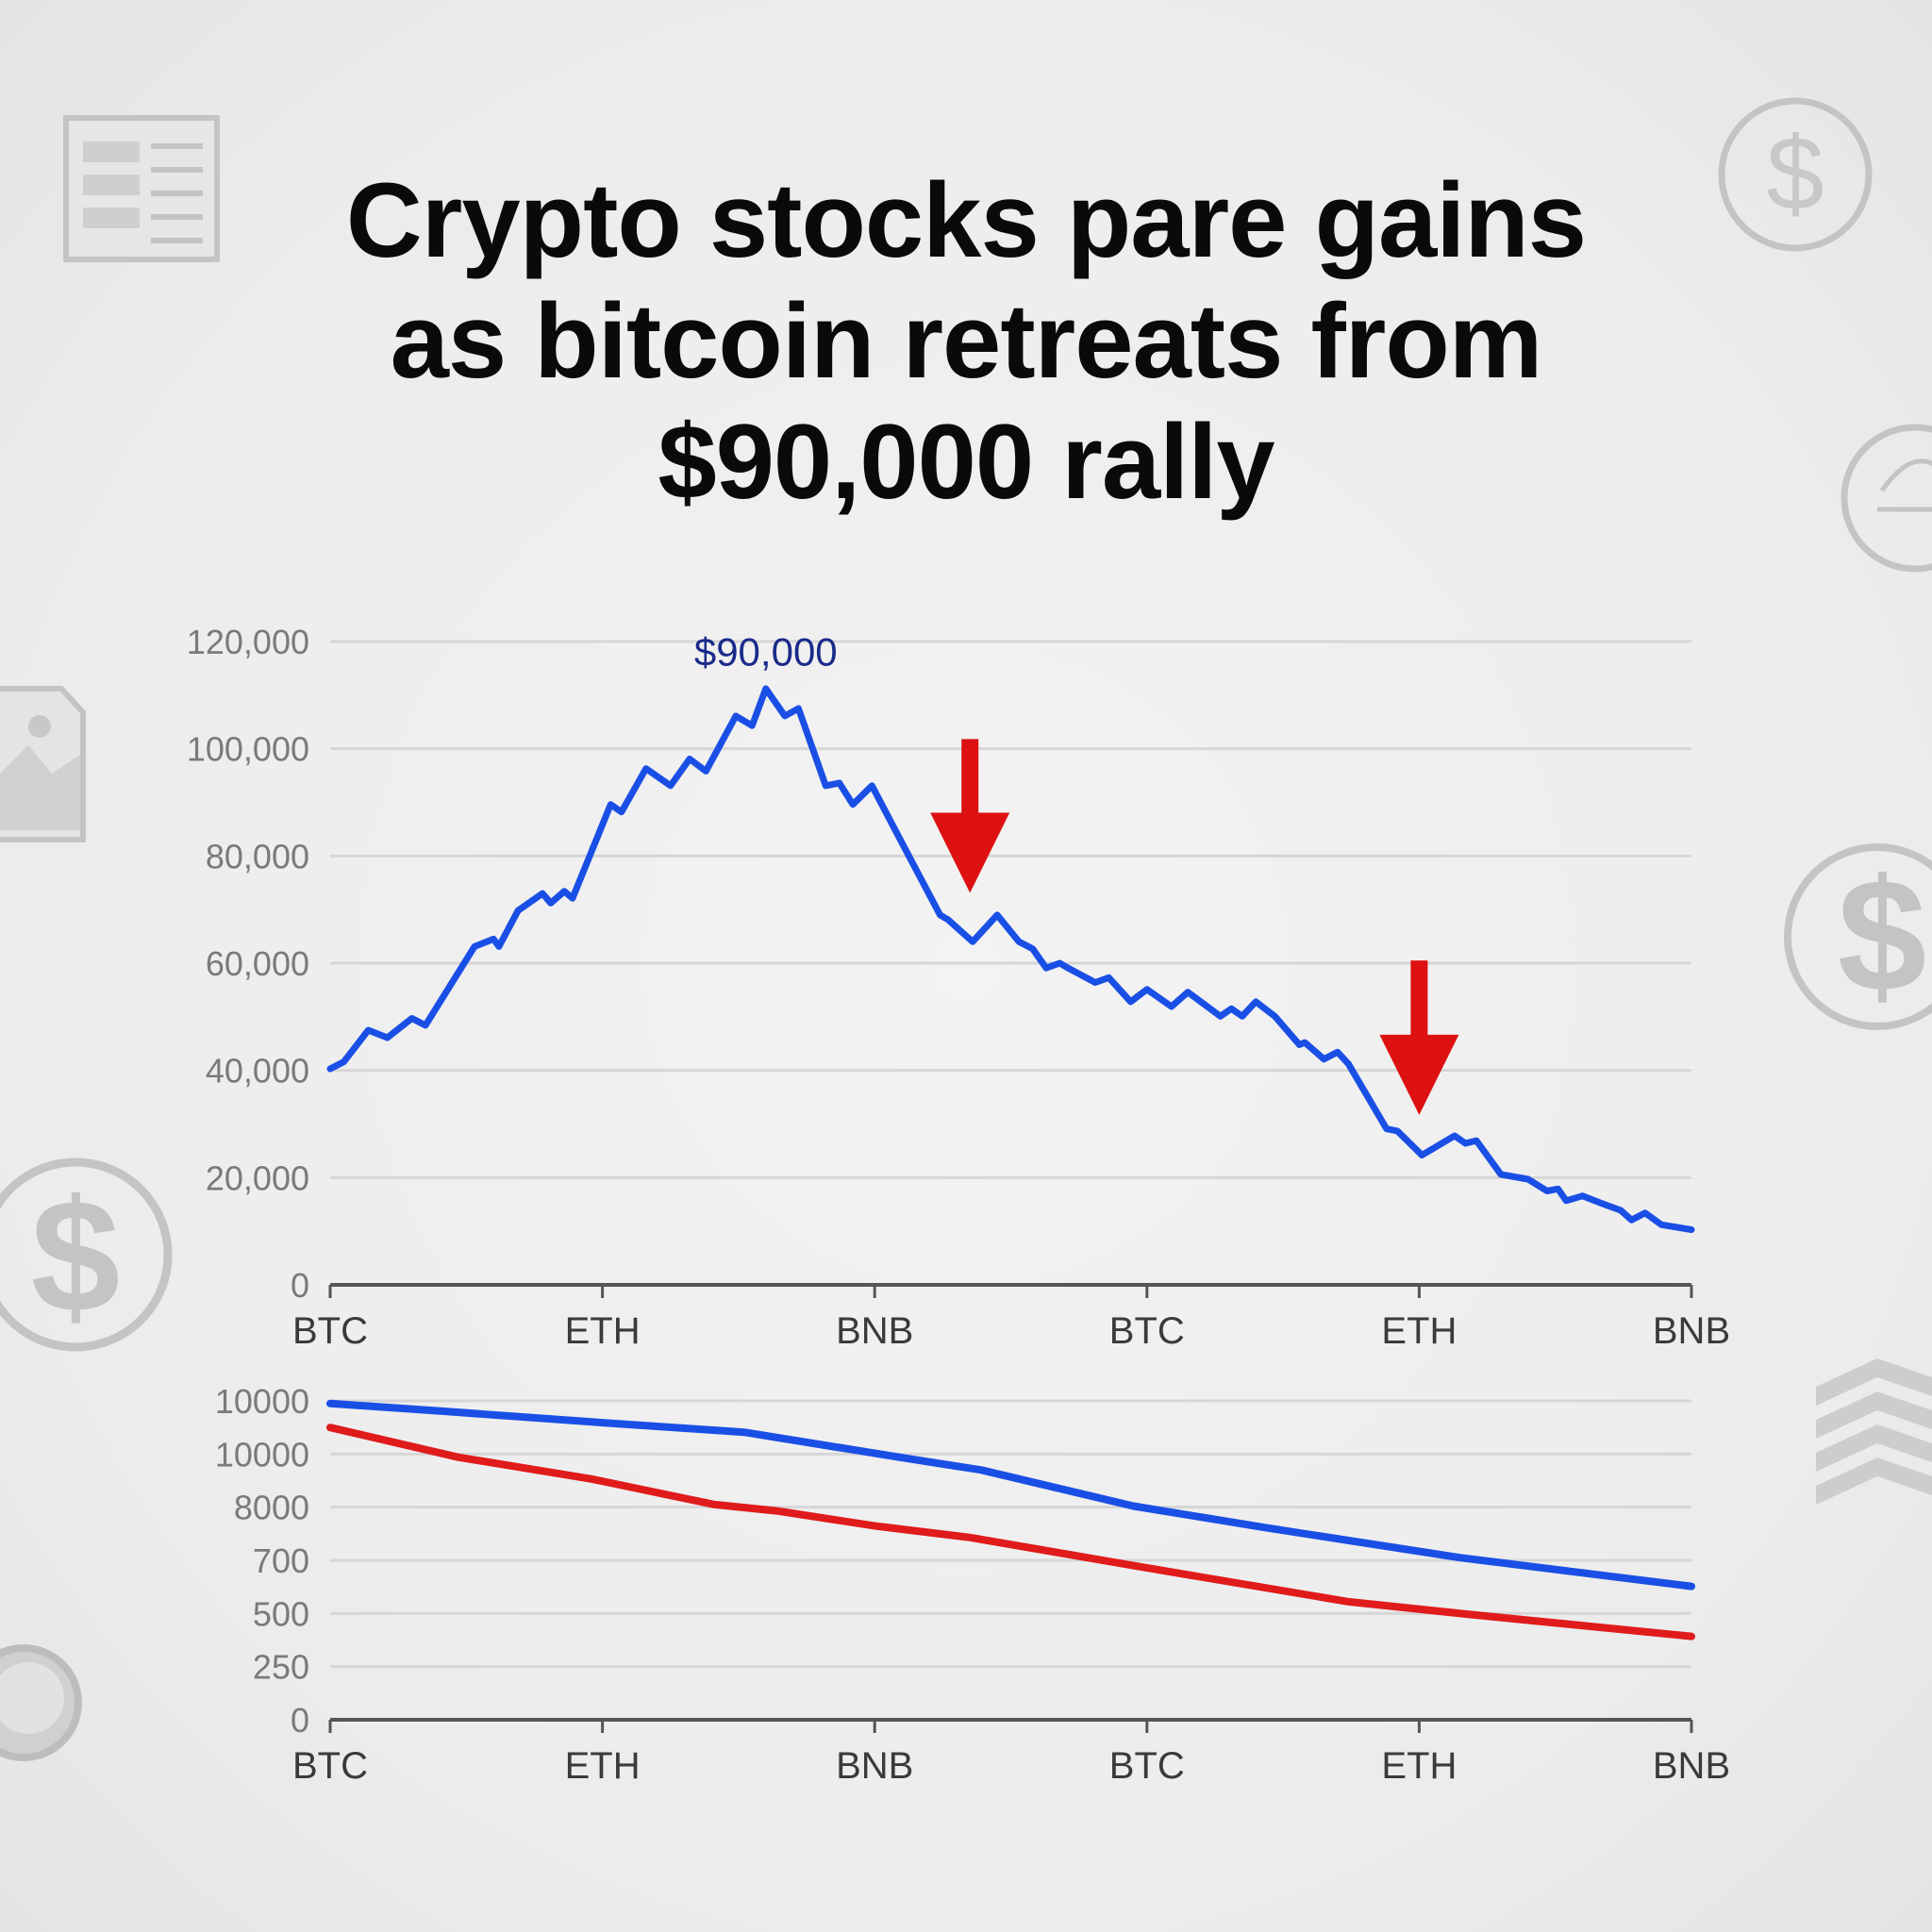  What do you see at coordinates (248, 750) in the screenshot?
I see `y-tick-label: 100,000` at bounding box center [248, 750].